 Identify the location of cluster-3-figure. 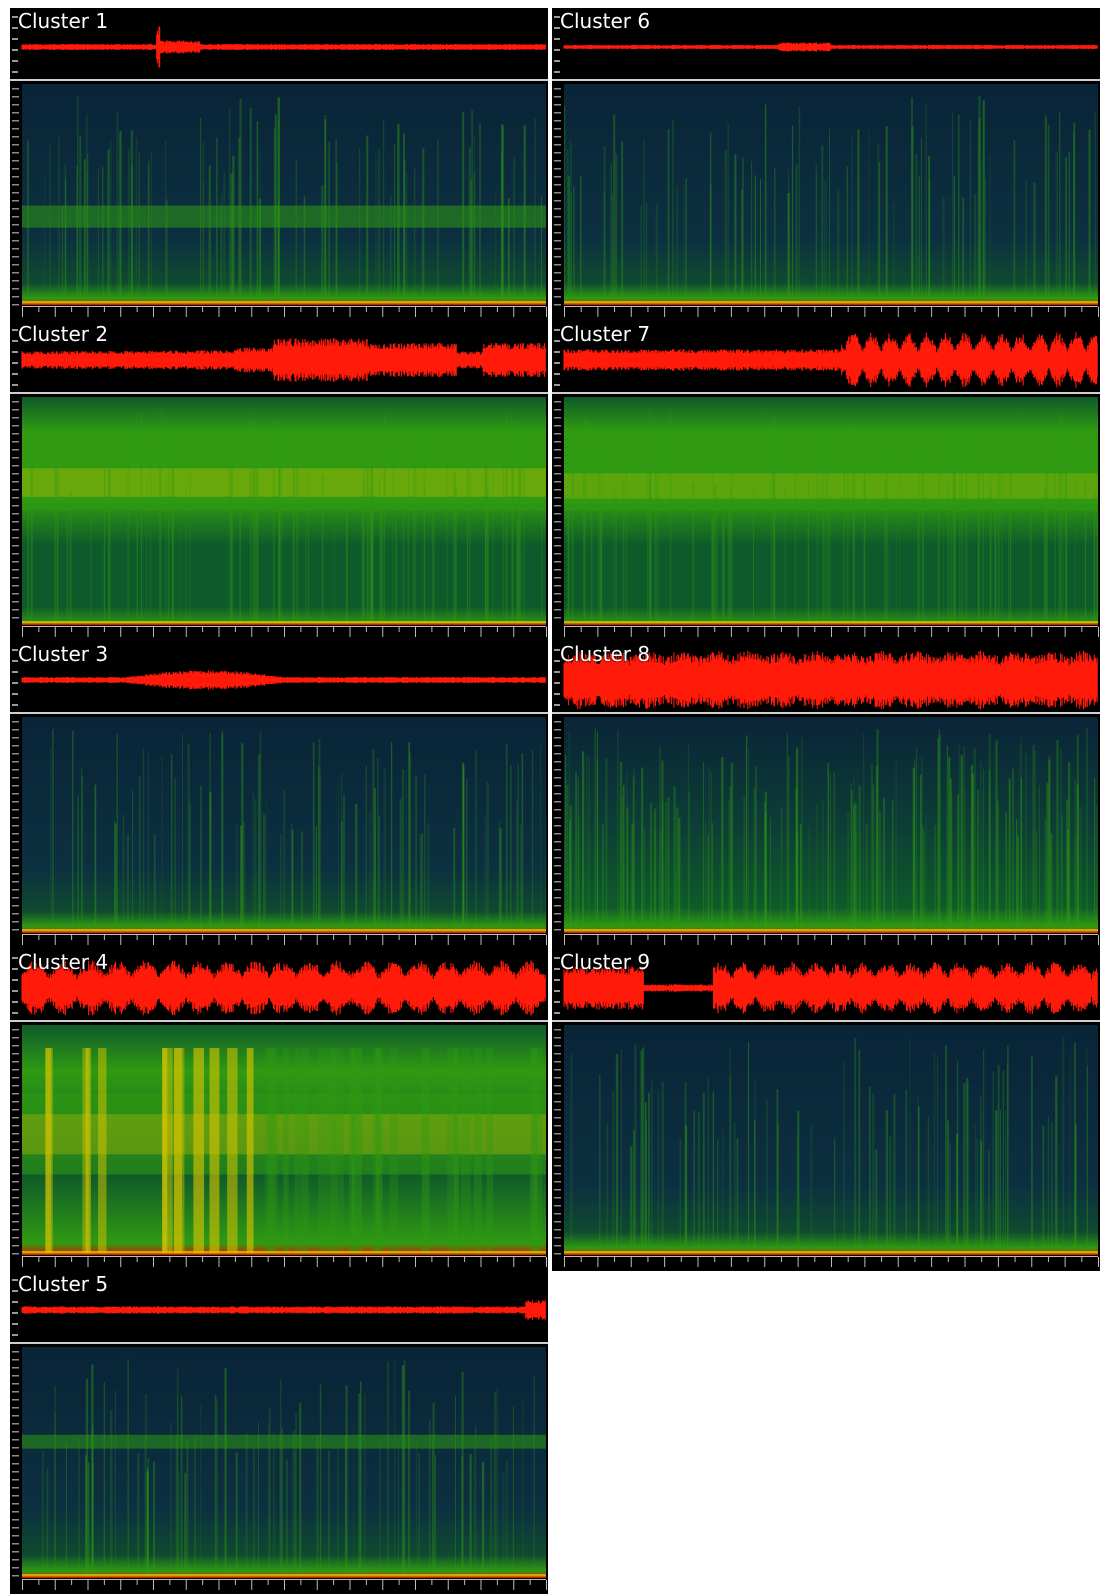
(279, 797).